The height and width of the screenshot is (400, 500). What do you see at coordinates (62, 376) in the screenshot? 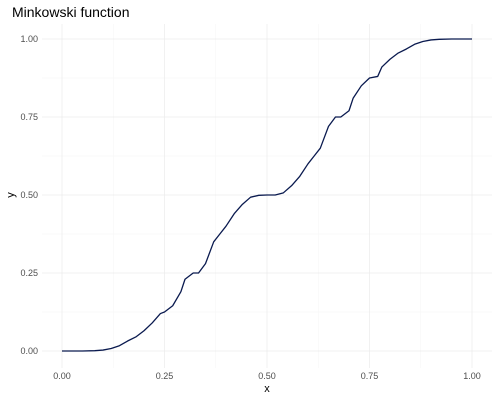
I see `x-tick-label: 0.00` at bounding box center [62, 376].